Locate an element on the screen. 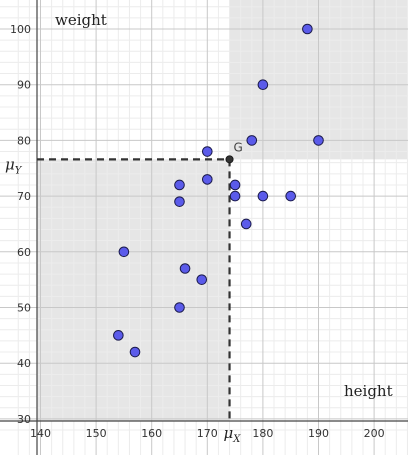 The height and width of the screenshot is (455, 408). x-tick-label: 180 is located at coordinates (262, 433).